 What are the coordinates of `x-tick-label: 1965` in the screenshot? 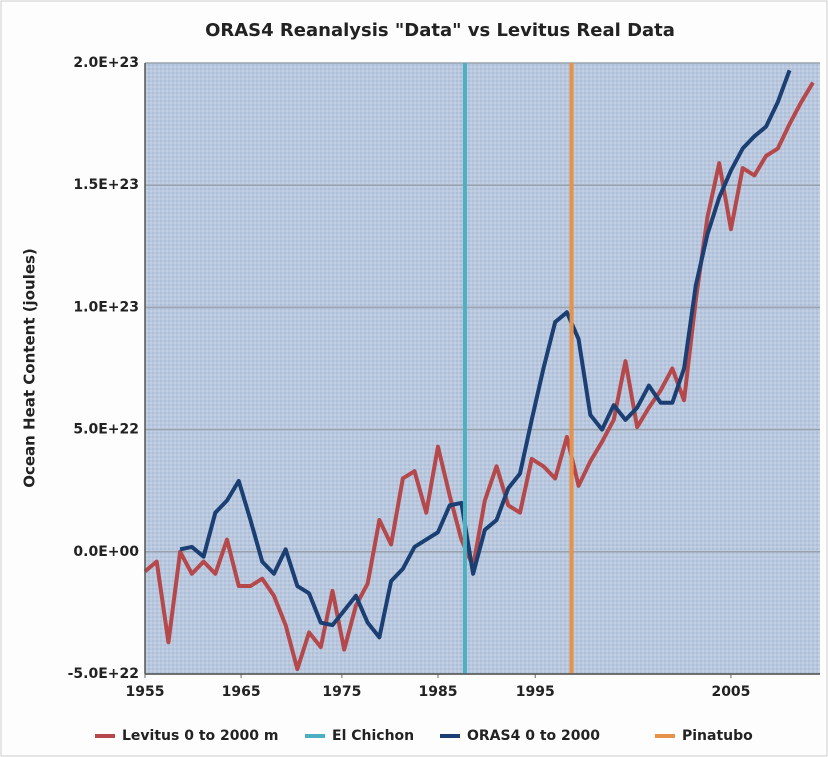 It's located at (241, 692).